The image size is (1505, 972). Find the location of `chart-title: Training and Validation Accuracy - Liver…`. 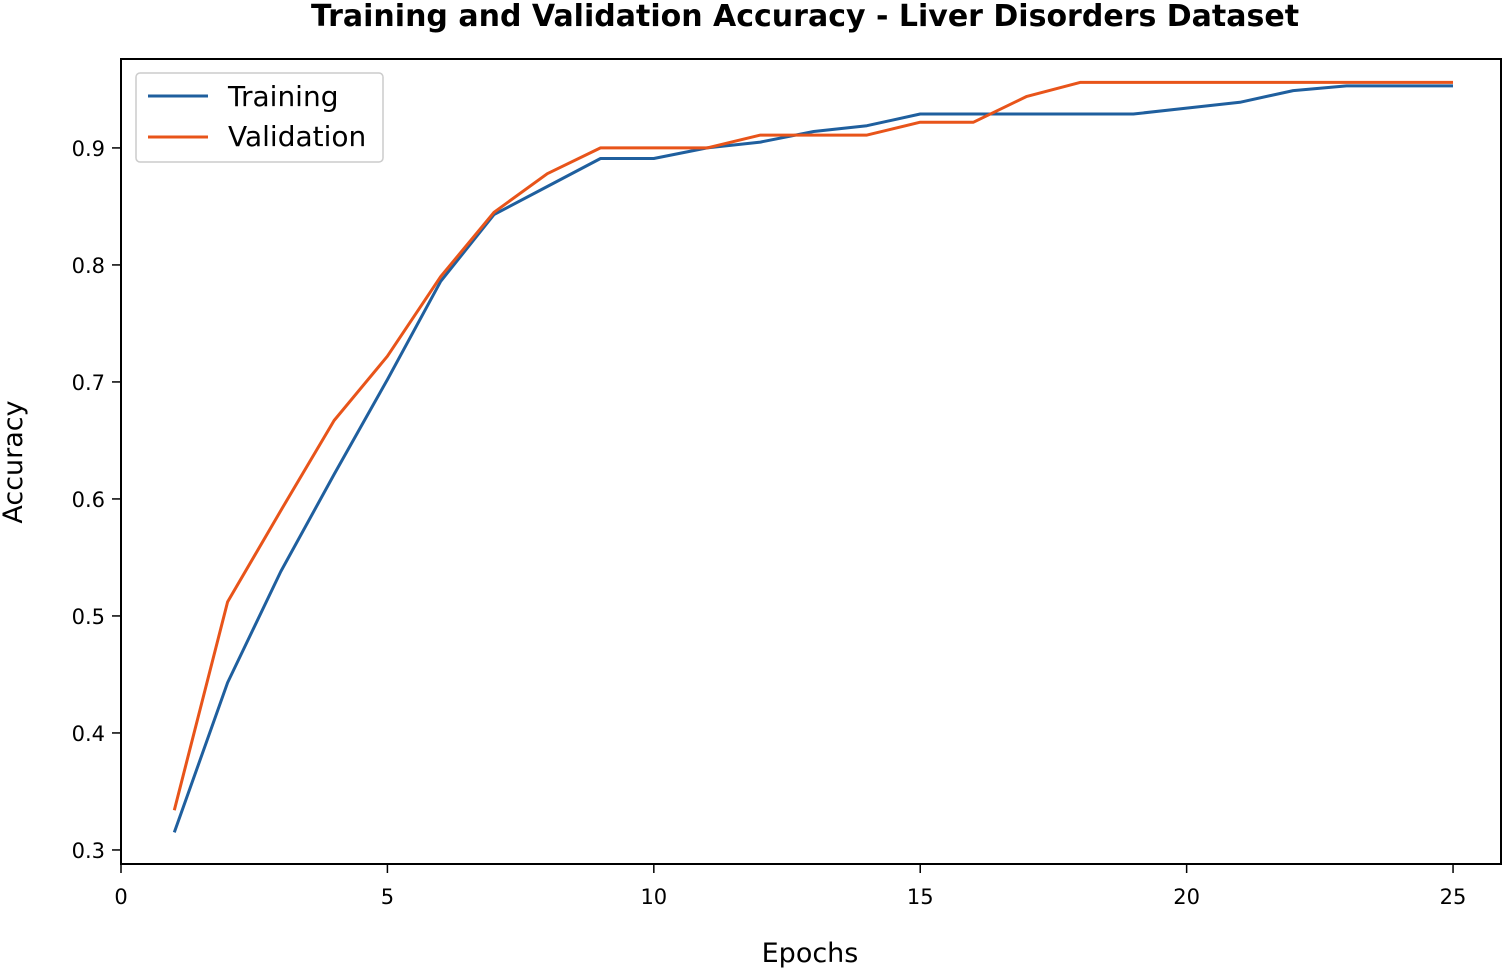

chart-title: Training and Validation Accuracy - Liver… is located at coordinates (805, 17).